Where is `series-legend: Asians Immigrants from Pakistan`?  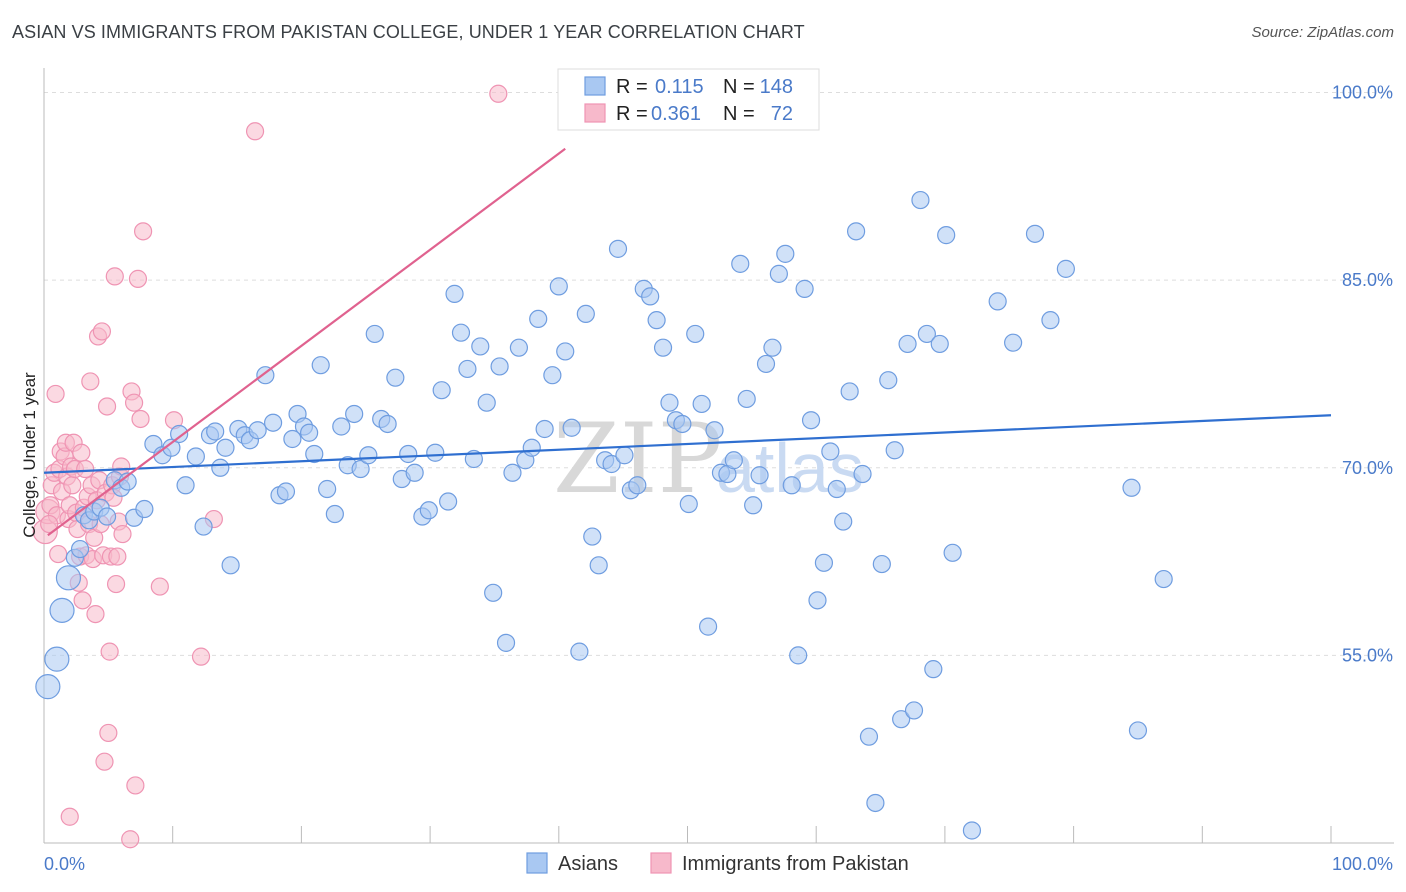 series-legend: Asians Immigrants from Pakistan is located at coordinates (717, 863).